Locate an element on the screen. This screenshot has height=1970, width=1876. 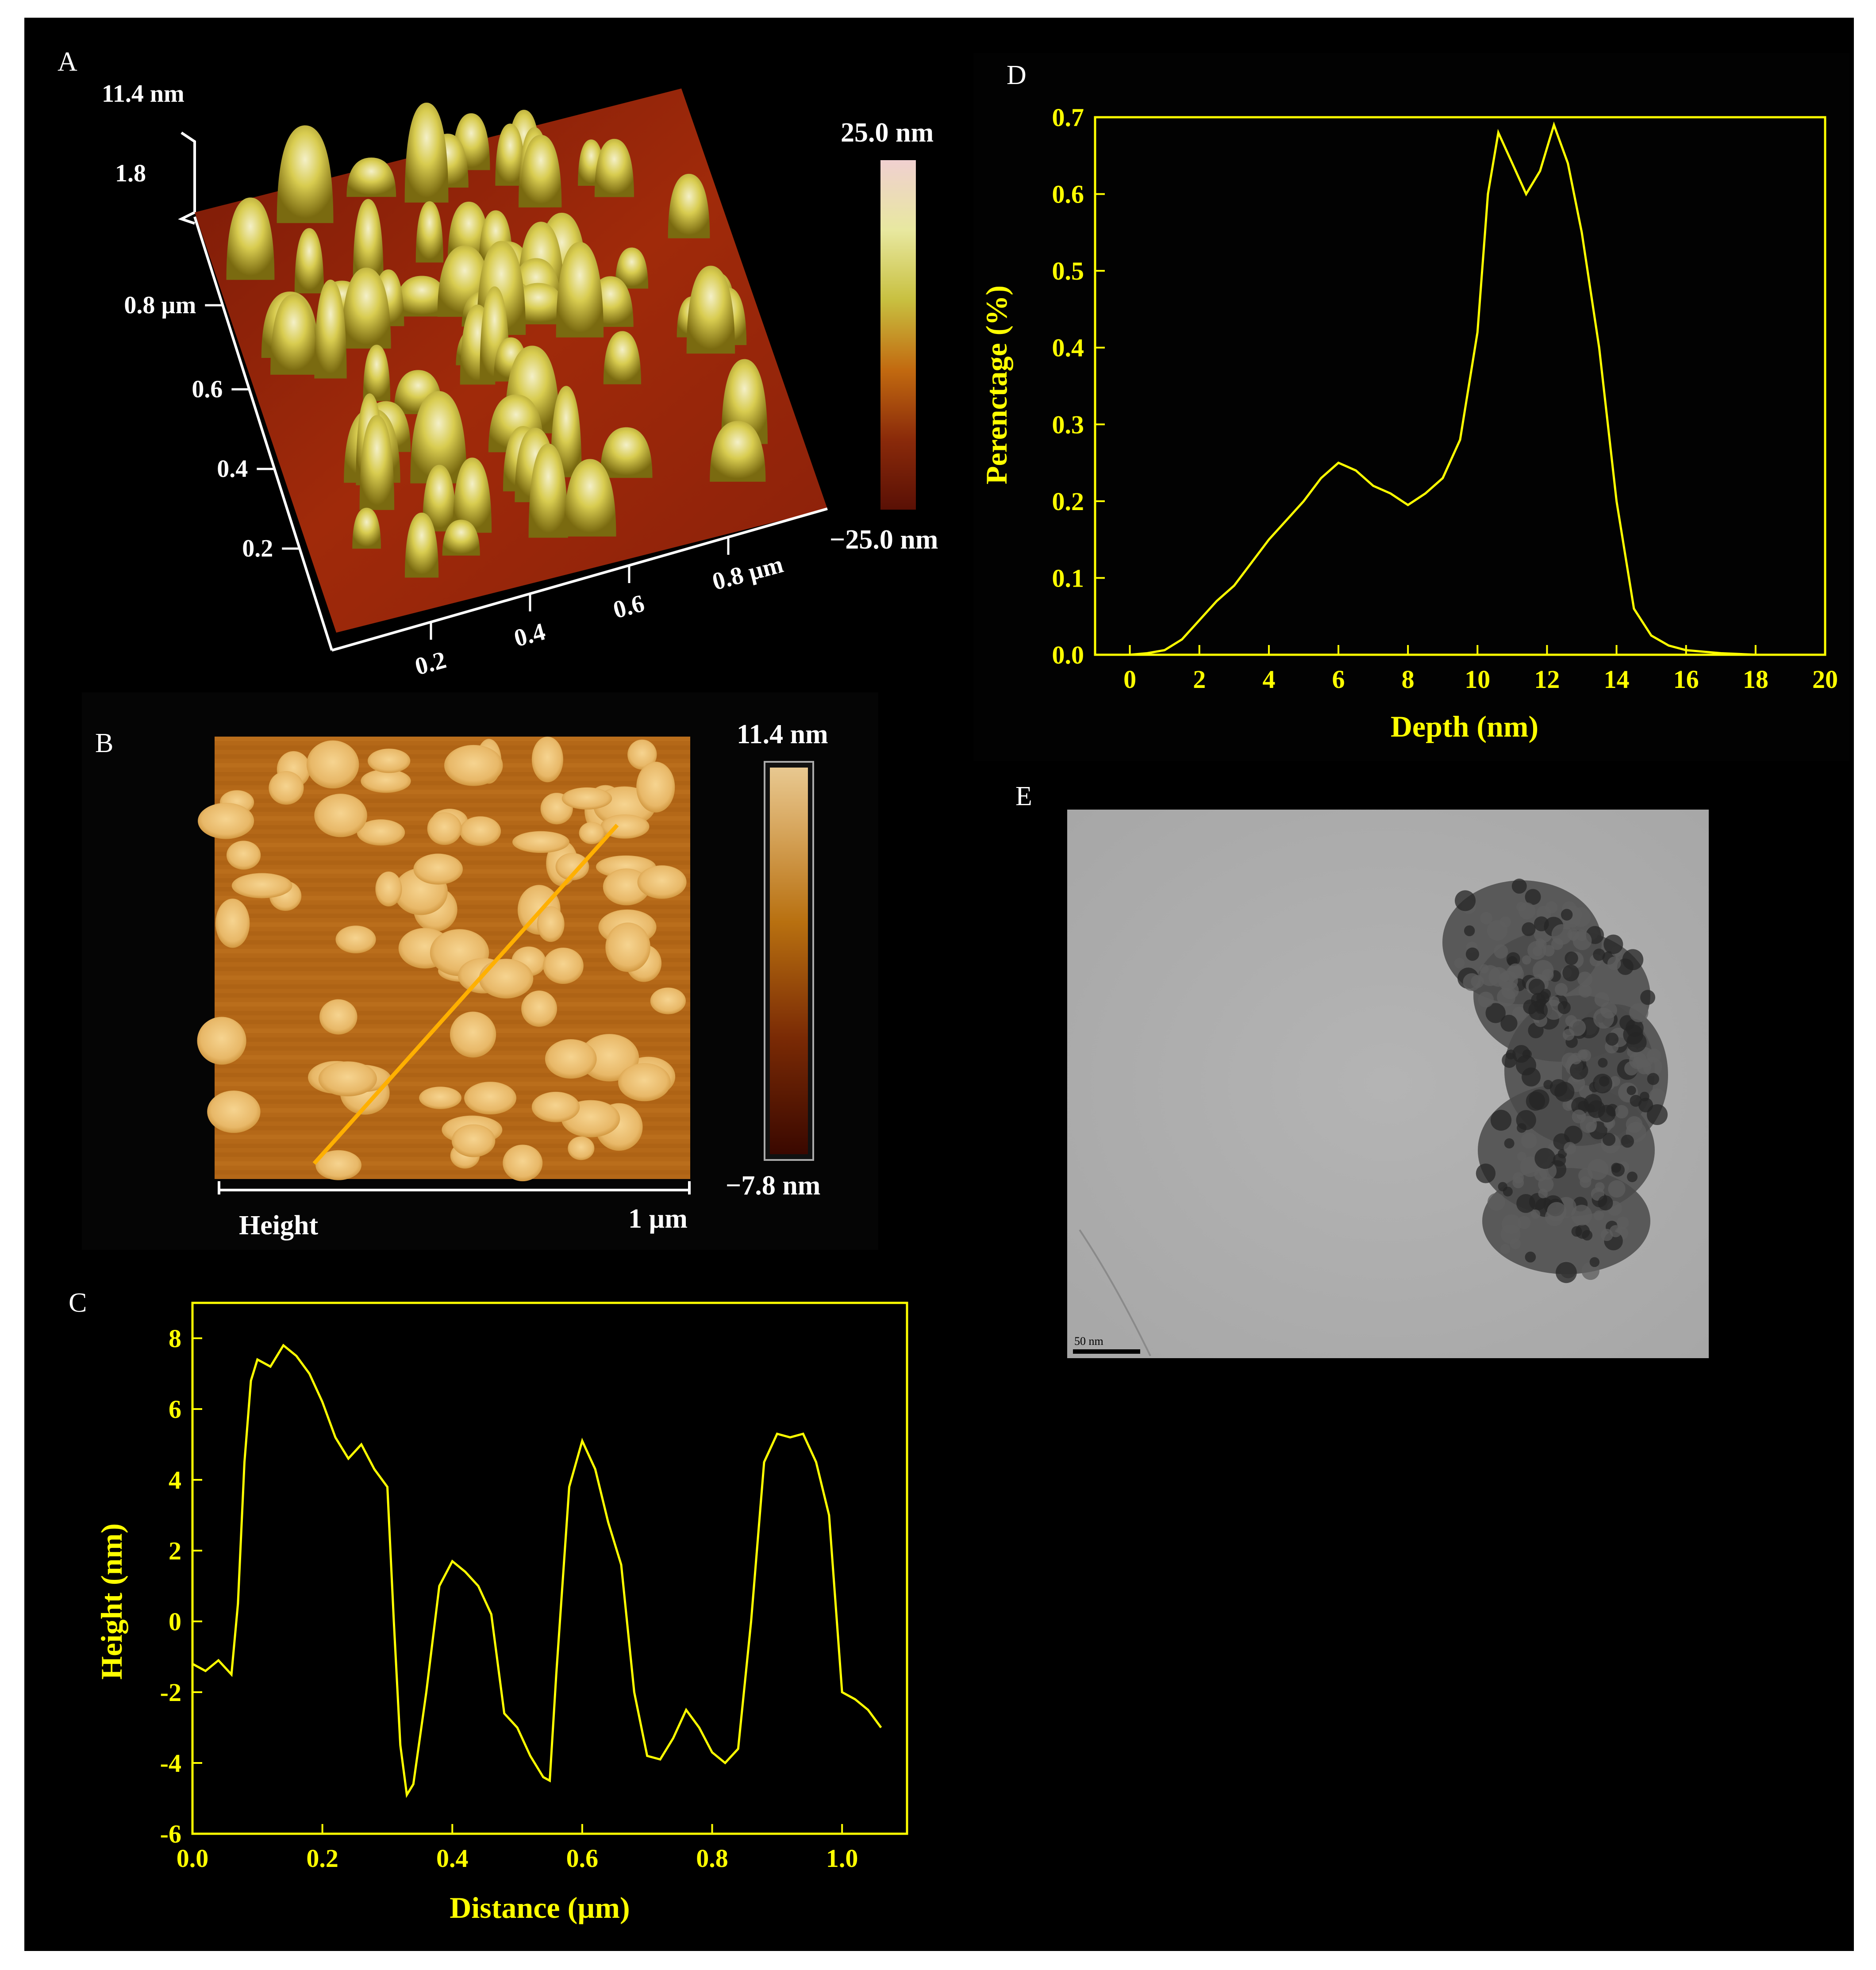
panel-b-colorbar-max: 11.4 nm is located at coordinates (782, 734).